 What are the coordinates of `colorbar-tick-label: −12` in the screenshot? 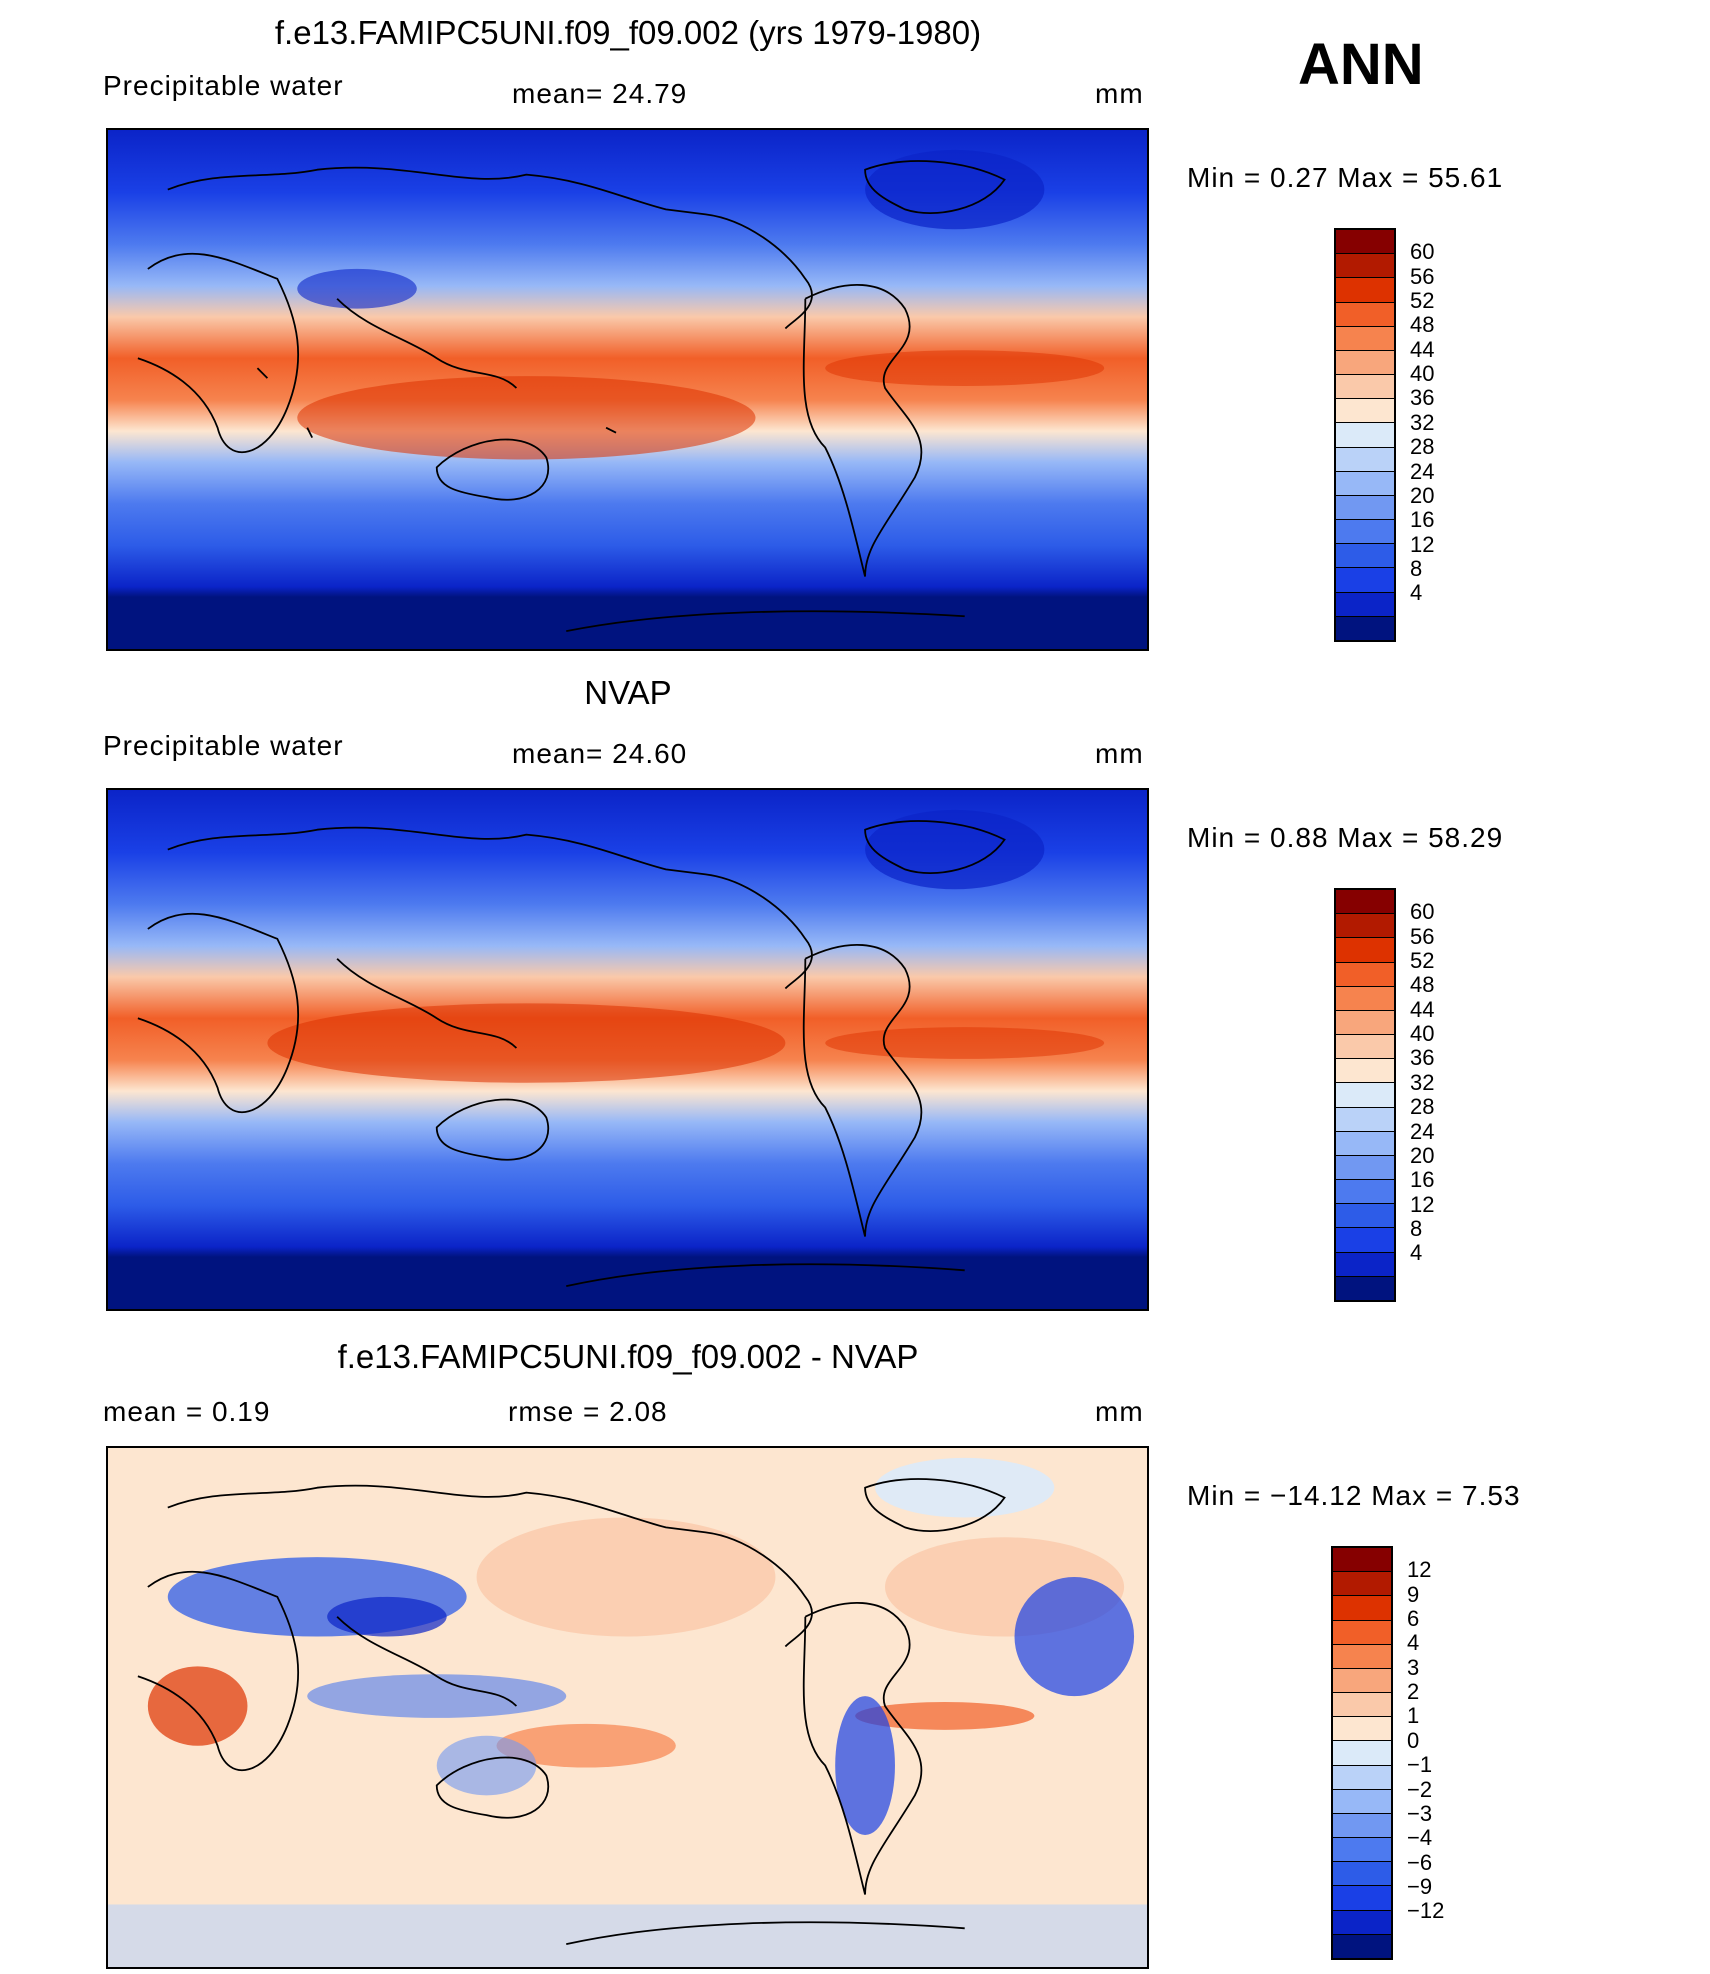 It's located at (1426, 1911).